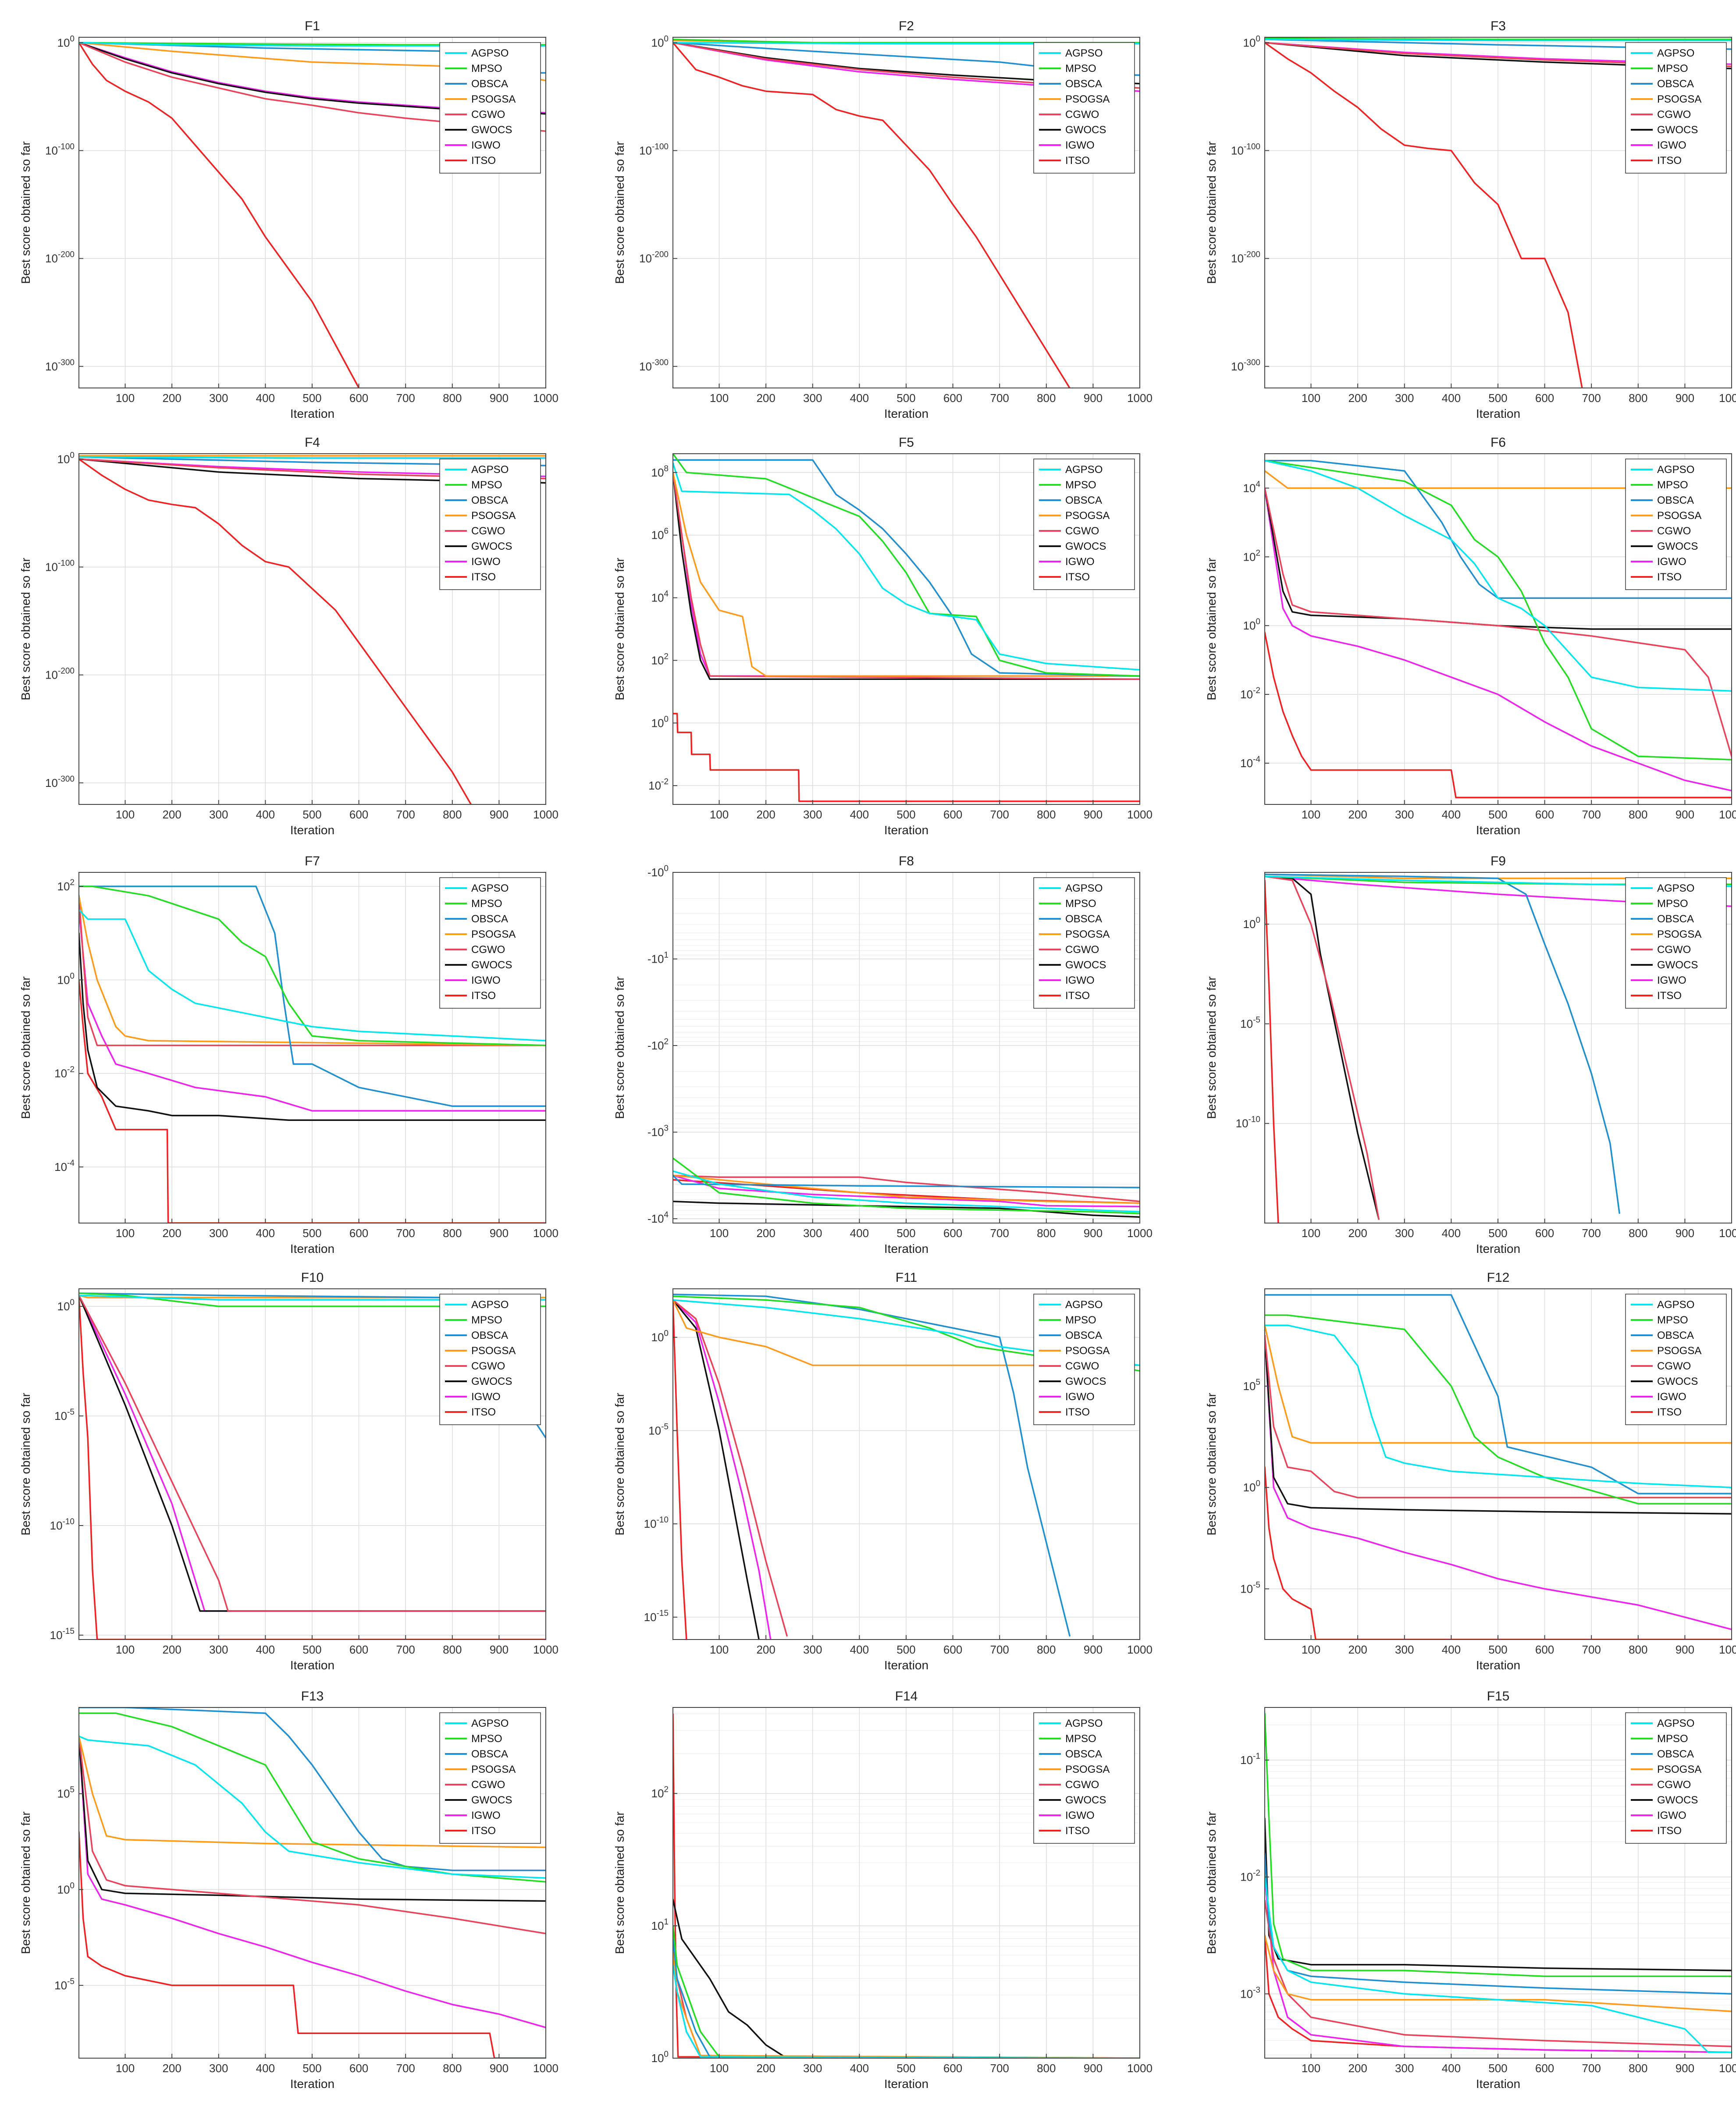  What do you see at coordinates (312, 443) in the screenshot?
I see `chart-title: F4` at bounding box center [312, 443].